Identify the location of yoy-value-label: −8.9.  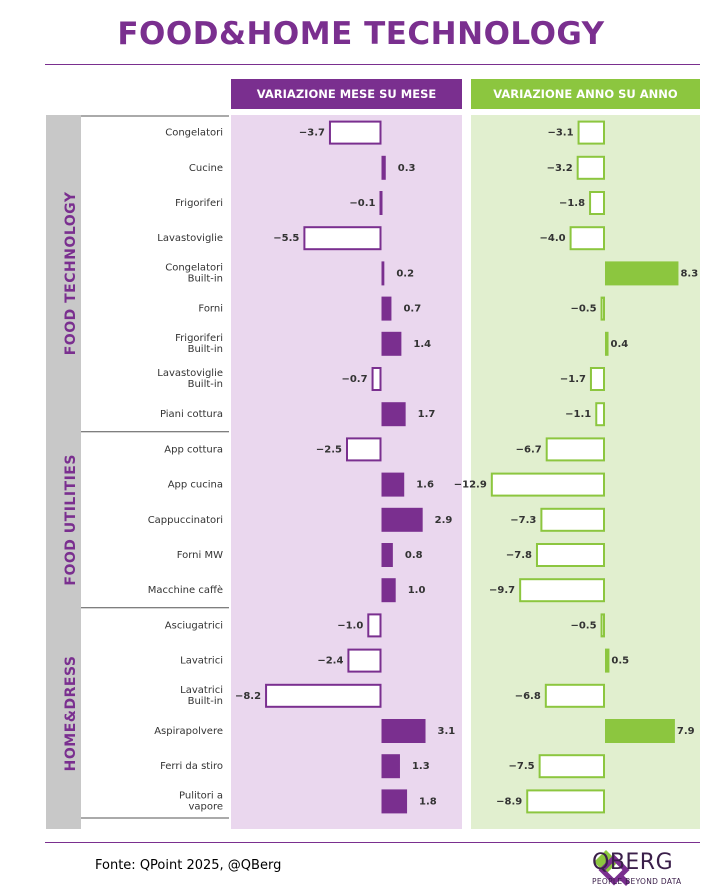
(509, 801).